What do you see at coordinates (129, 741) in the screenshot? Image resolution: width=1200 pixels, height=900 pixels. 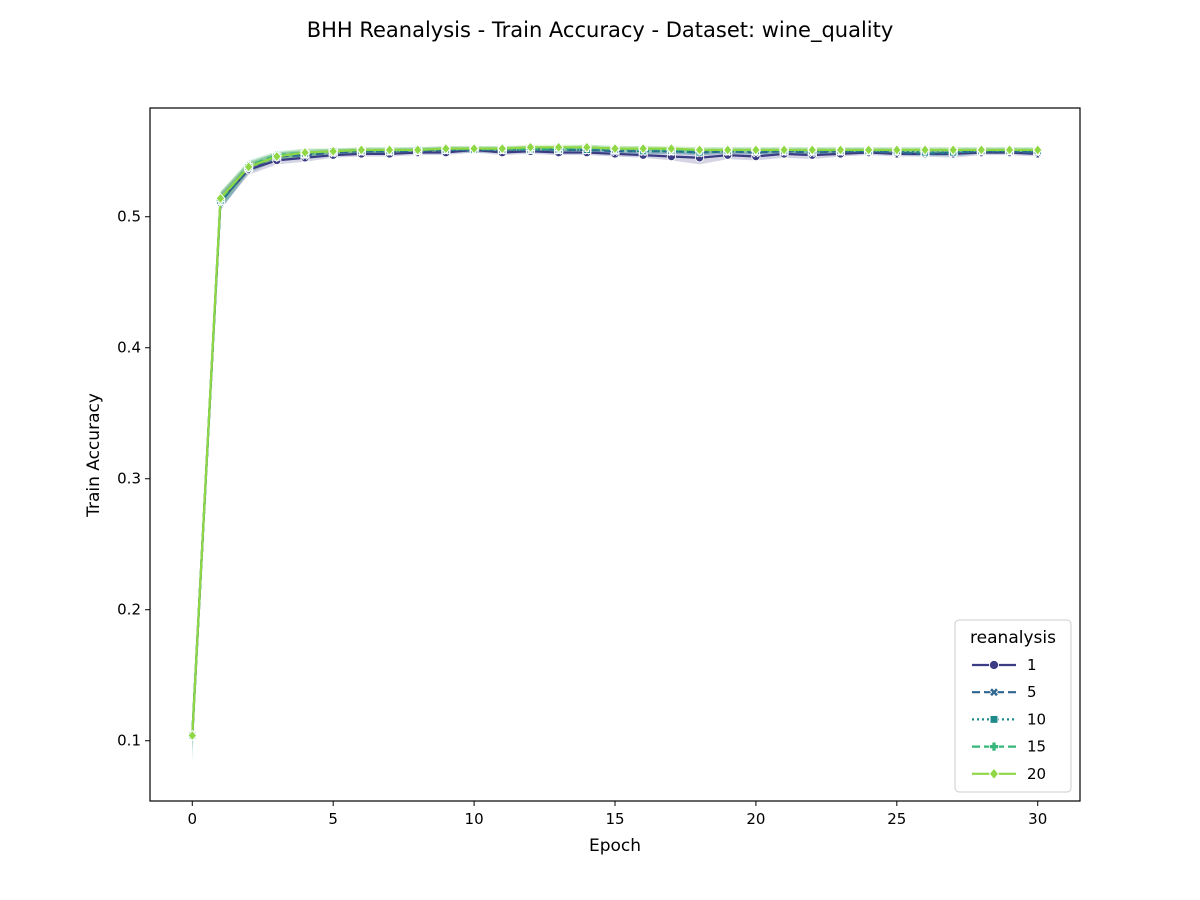 I see `y-tick-label: 0.1` at bounding box center [129, 741].